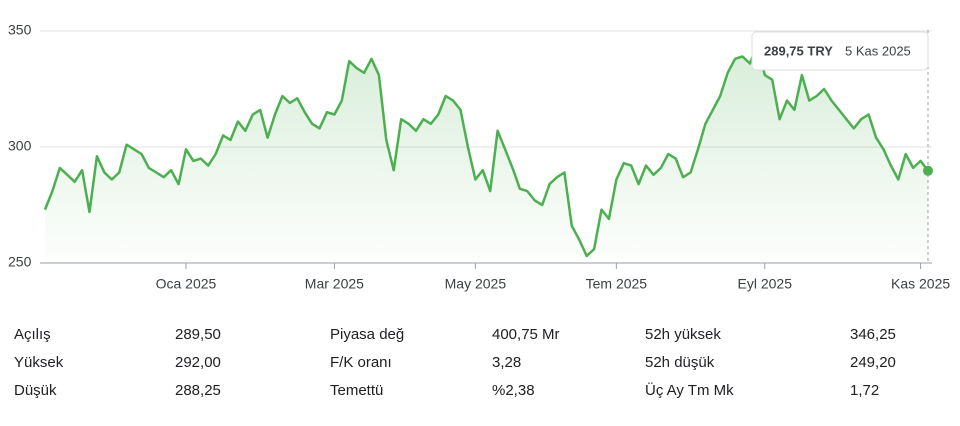  I want to click on stat-label: 52h düşük, so click(680, 362).